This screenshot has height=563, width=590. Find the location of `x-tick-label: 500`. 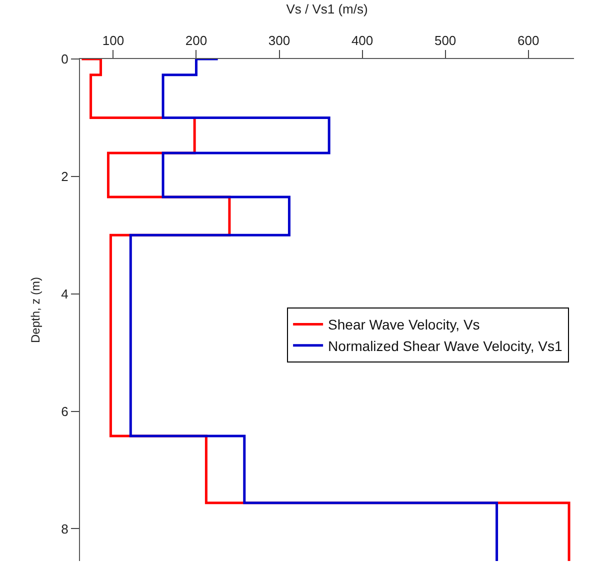

x-tick-label: 500 is located at coordinates (445, 40).